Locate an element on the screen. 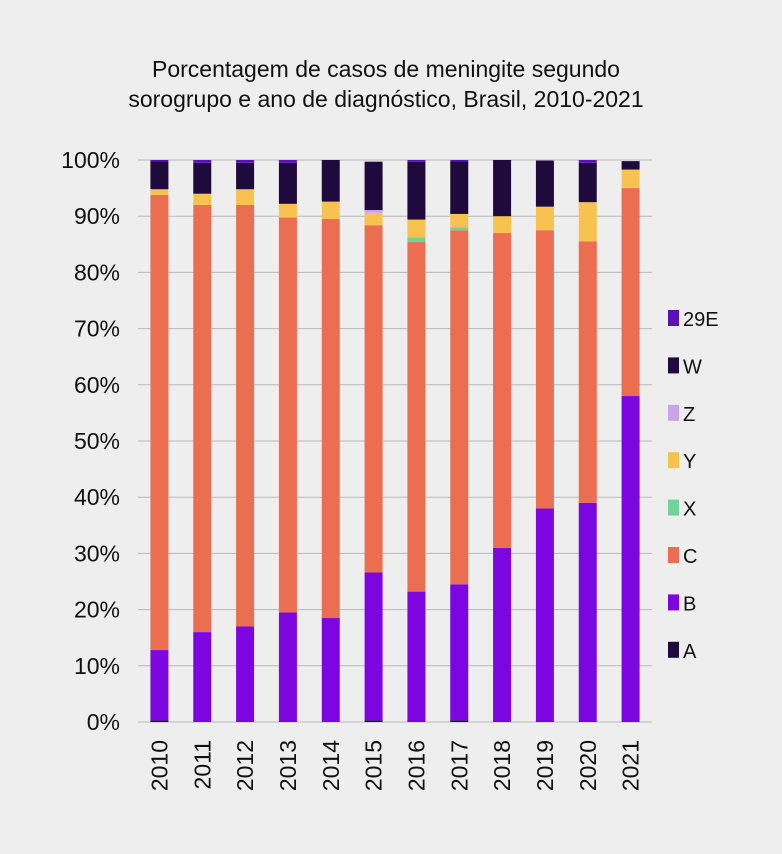 The width and height of the screenshot is (782, 854). y-tick-label: 20% is located at coordinates (97, 610).